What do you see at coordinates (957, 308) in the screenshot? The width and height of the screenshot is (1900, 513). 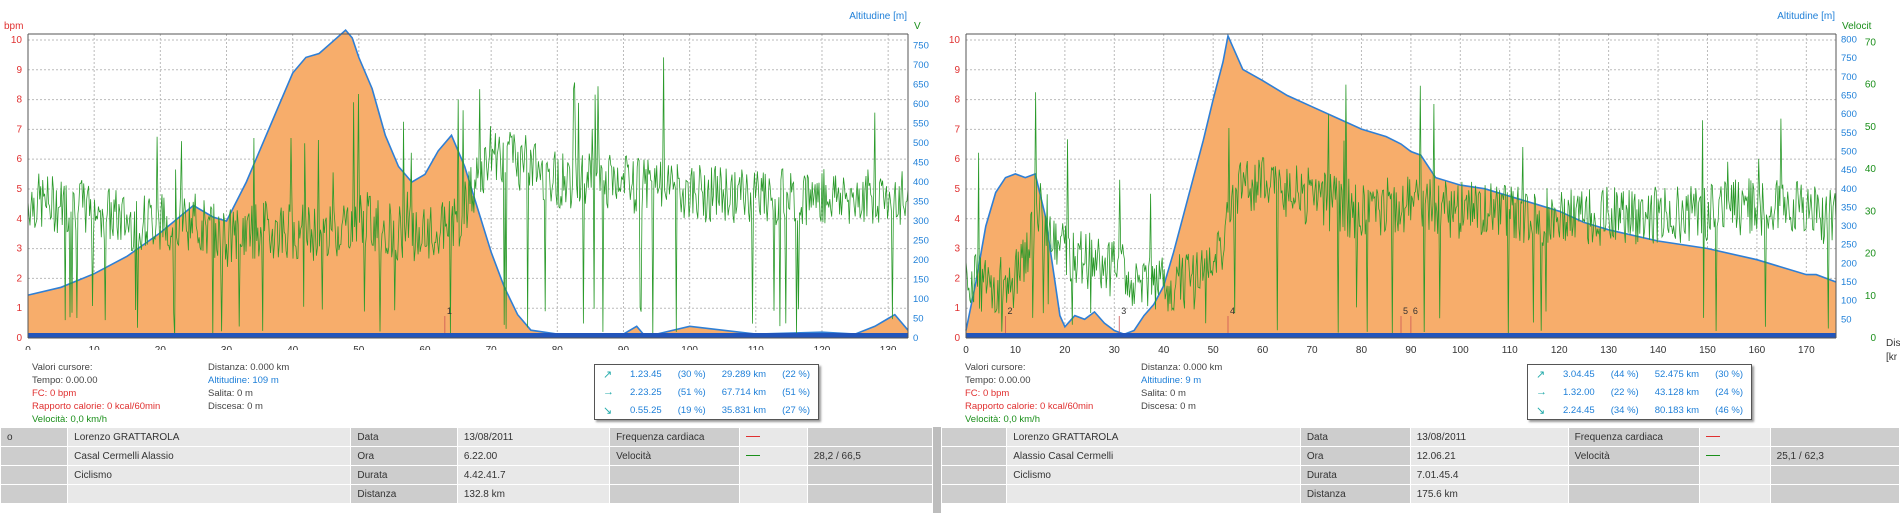 I see `left-tick-label: 1` at bounding box center [957, 308].